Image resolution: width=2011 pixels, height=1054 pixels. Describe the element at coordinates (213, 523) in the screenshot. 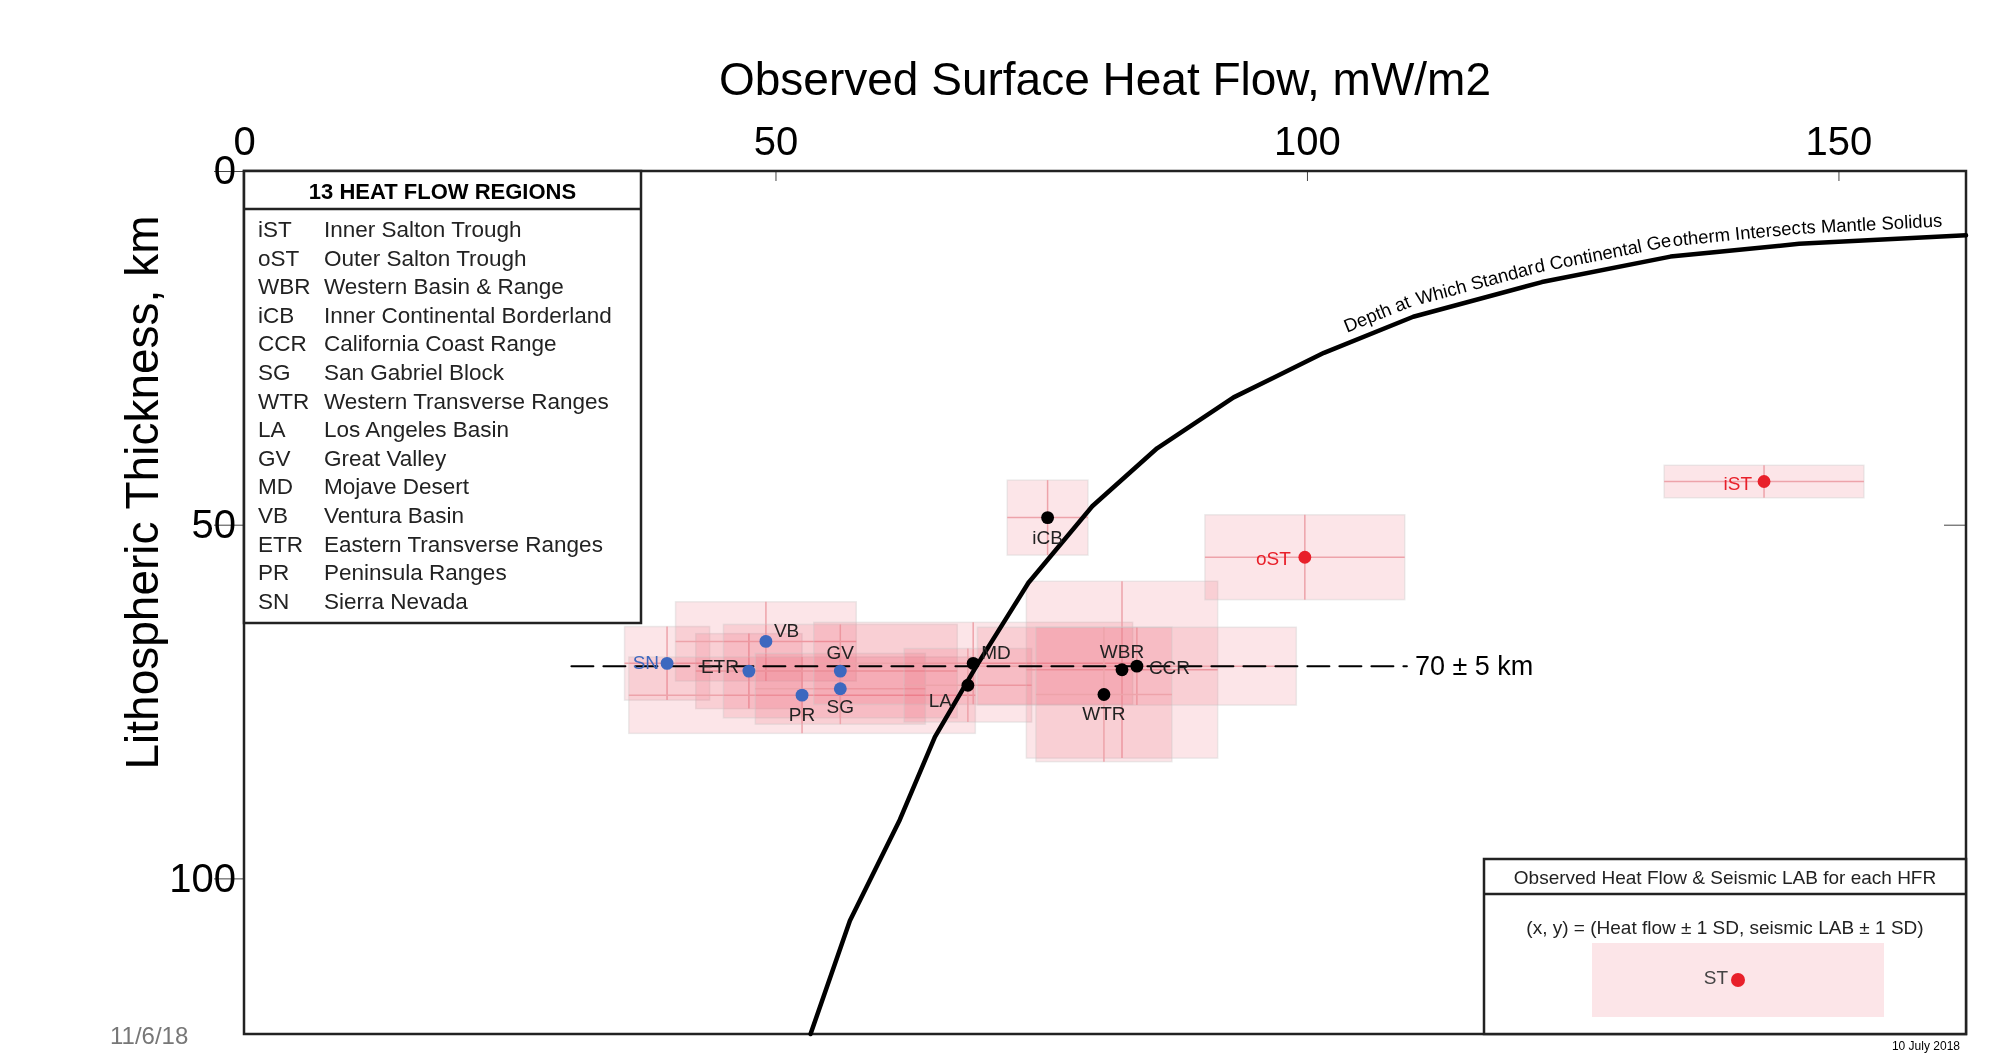

I see `y-tick-label: 50` at that location.